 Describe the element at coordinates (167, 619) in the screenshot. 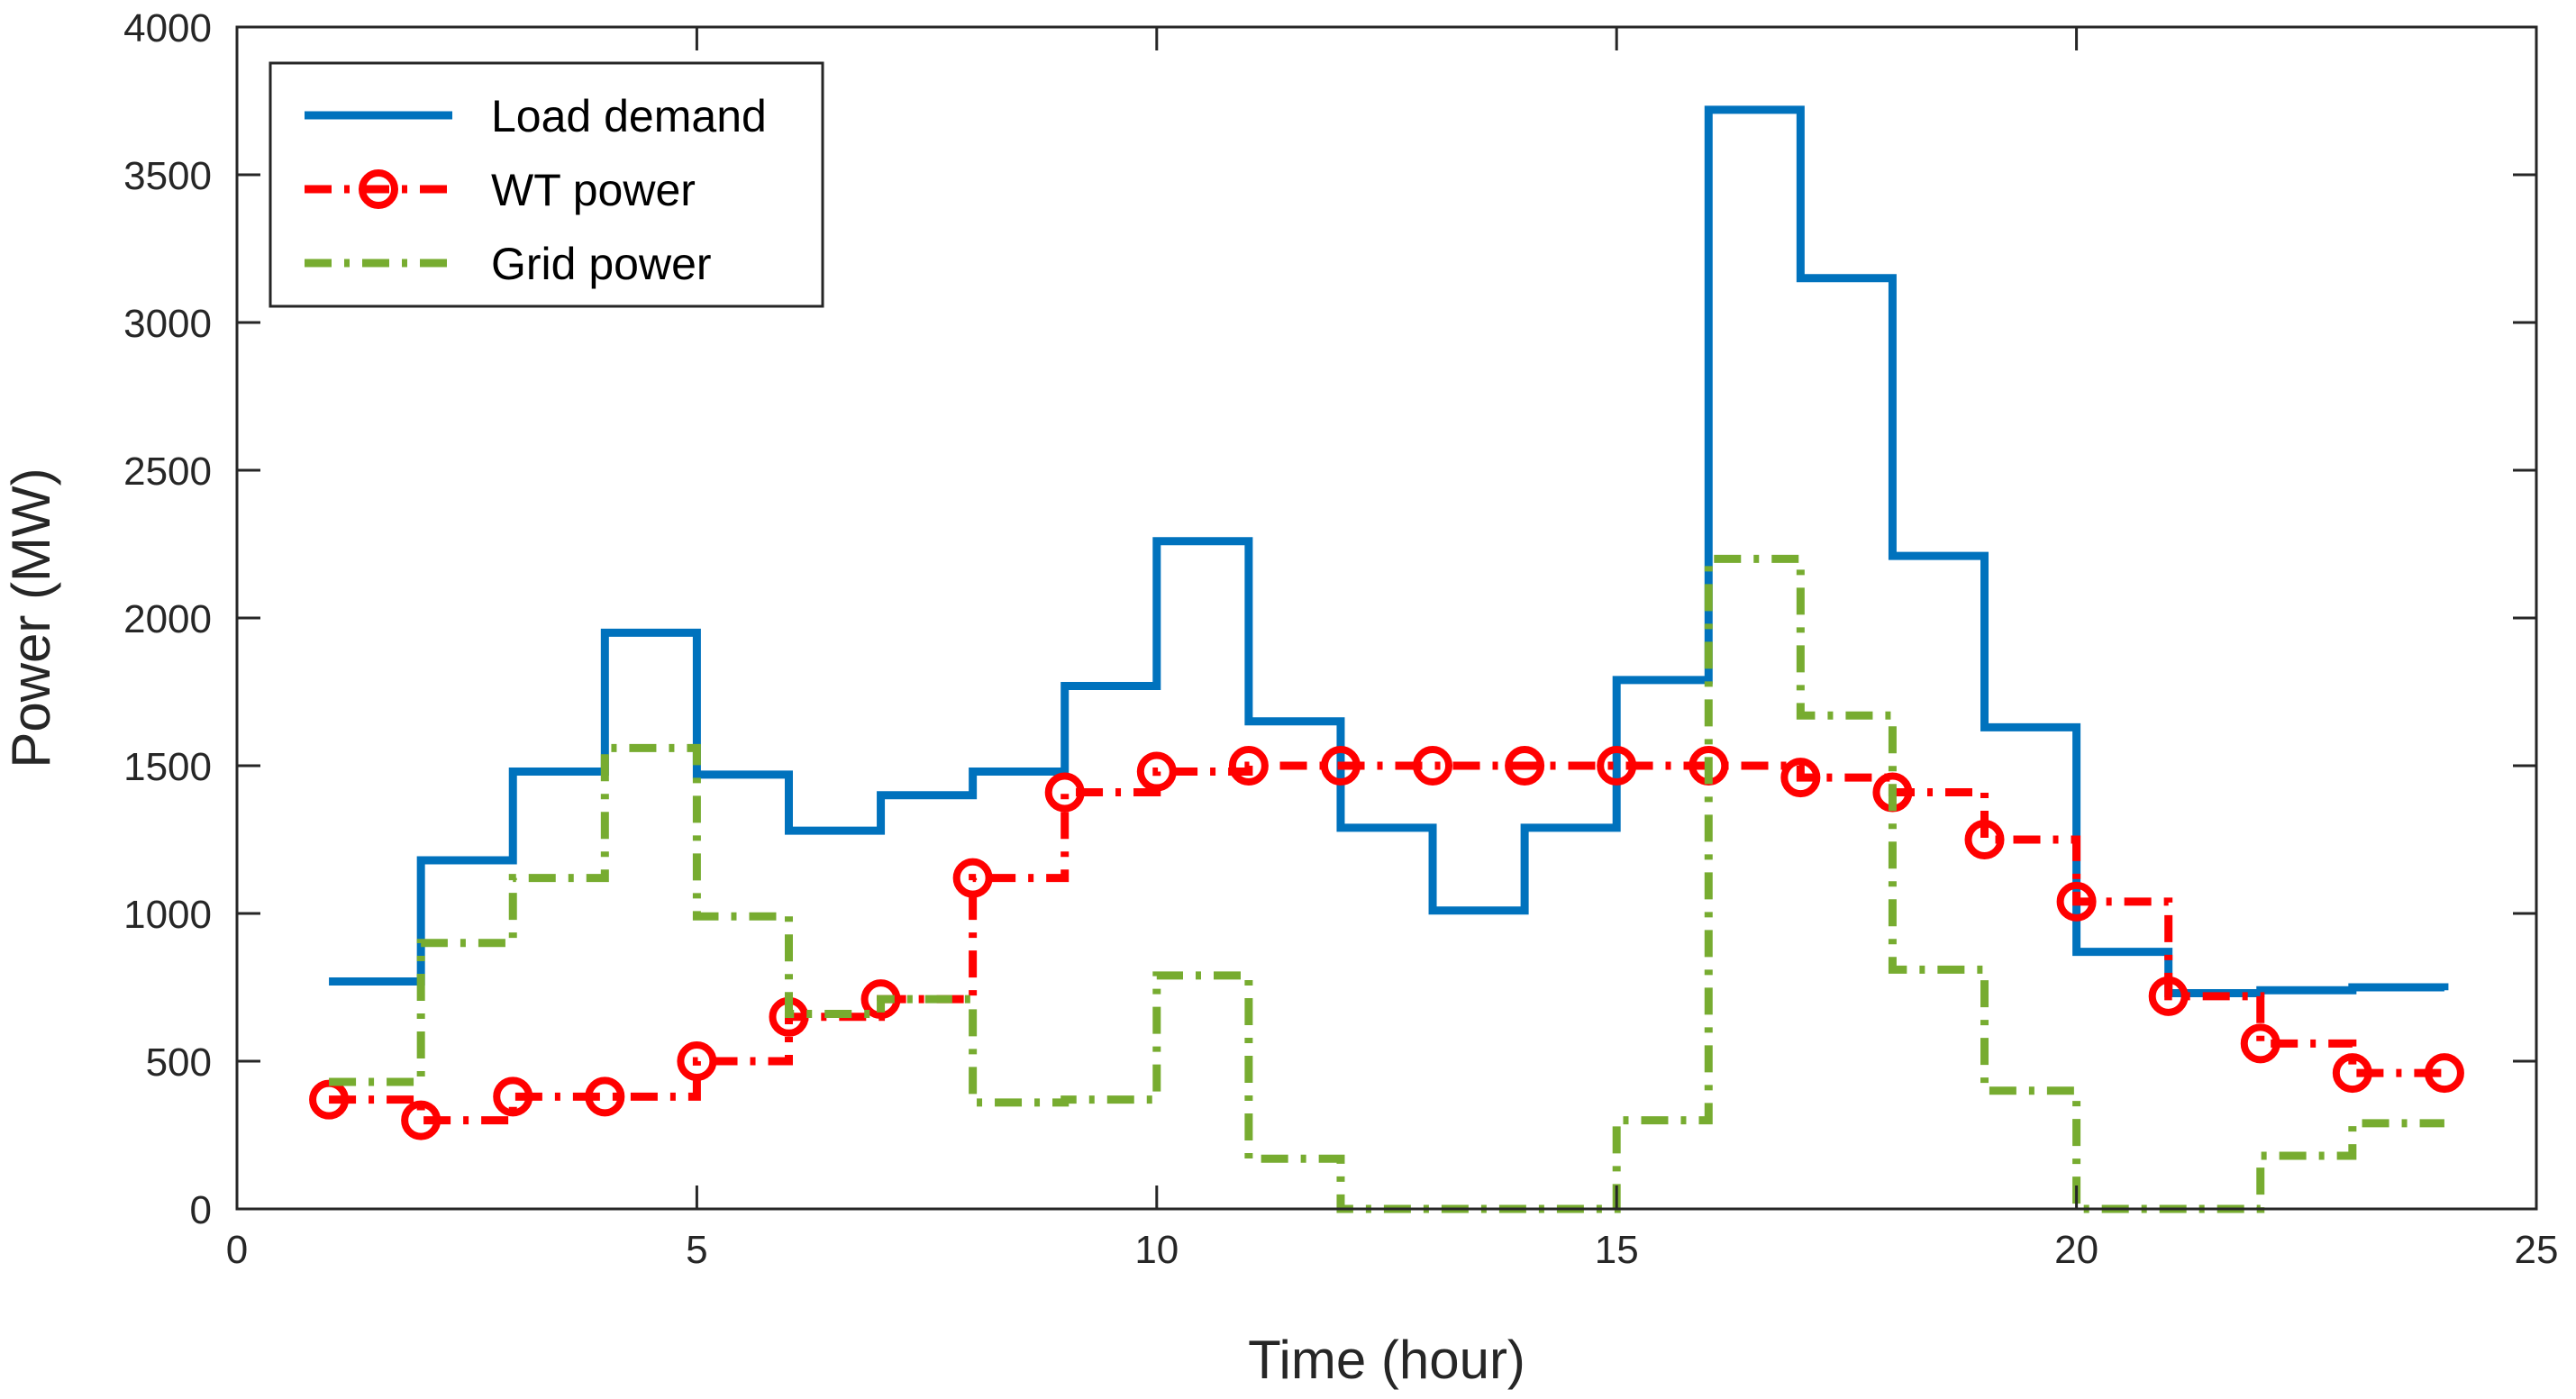

I see `y-tick-label: 2000` at that location.